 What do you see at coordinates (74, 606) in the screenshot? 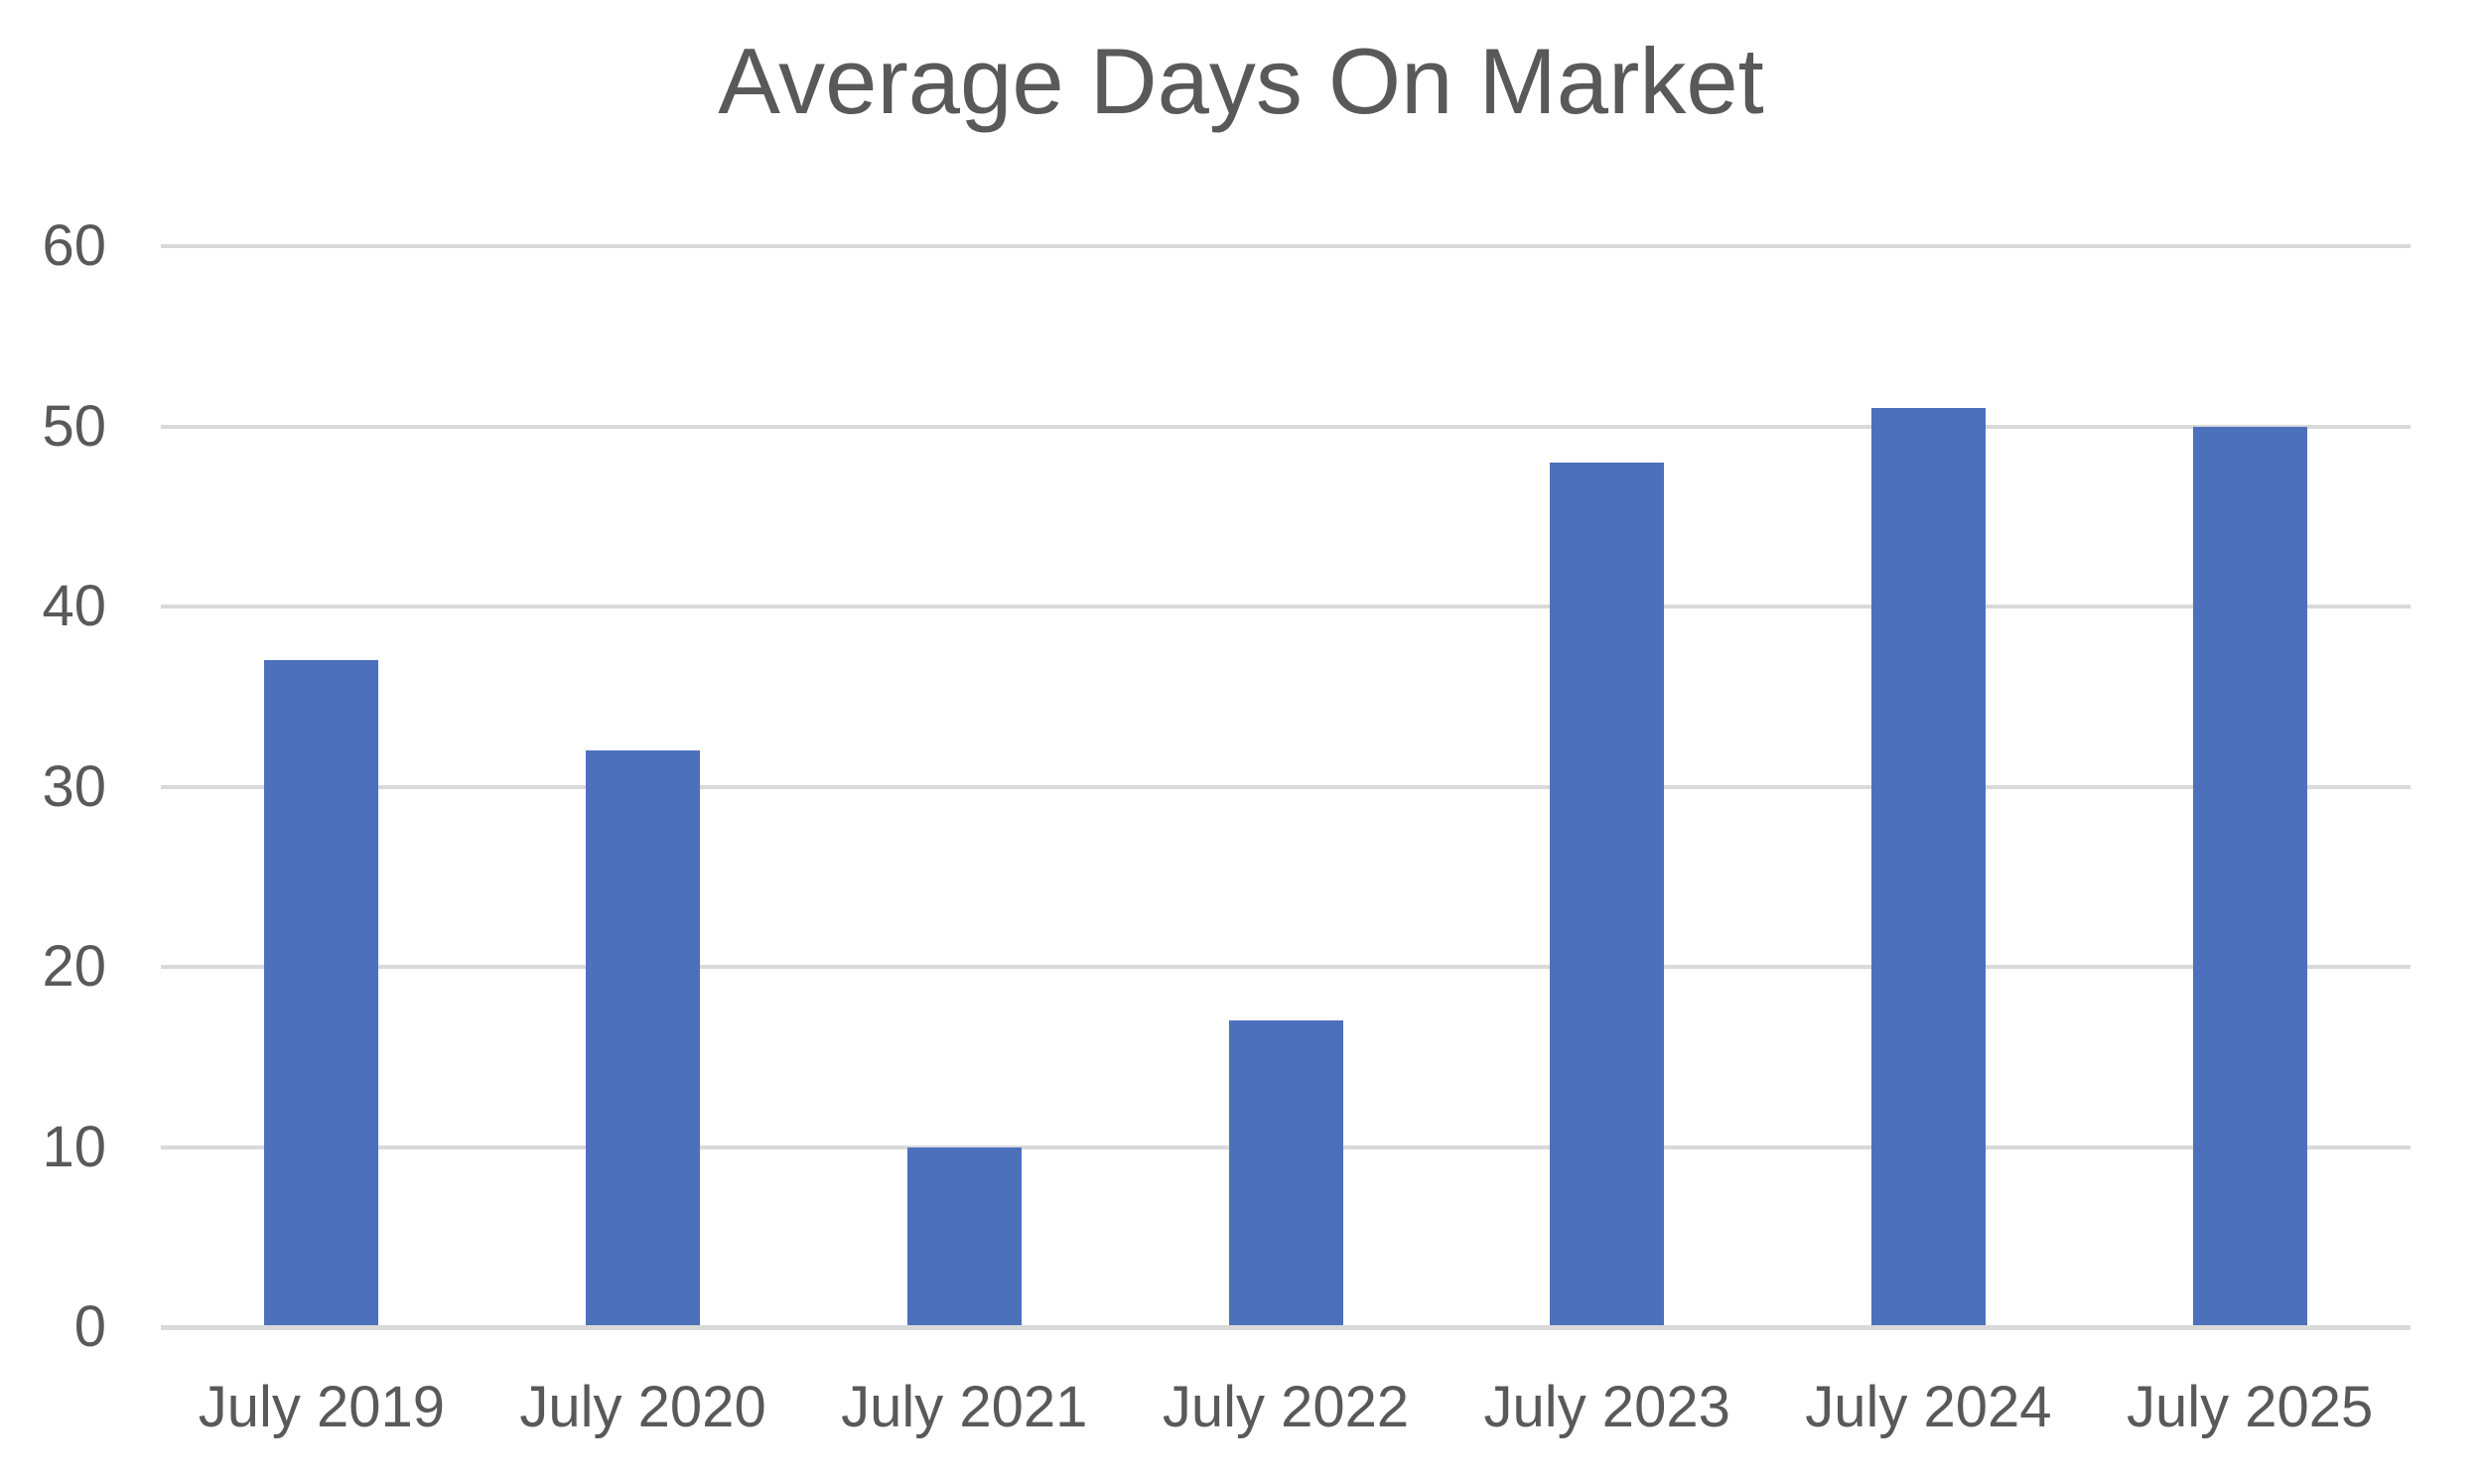
I see `y-tick-label: 40` at bounding box center [74, 606].